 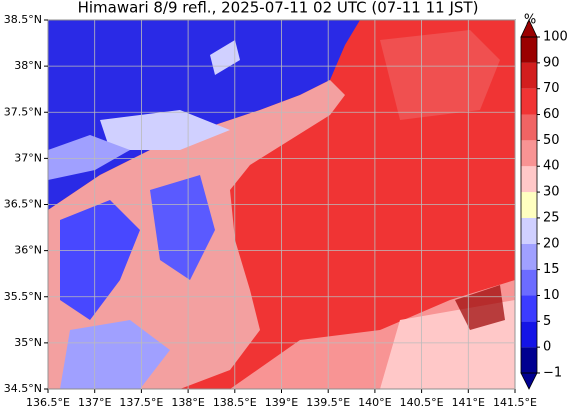 I want to click on colorbar-tick-label: 25, so click(x=551, y=217).